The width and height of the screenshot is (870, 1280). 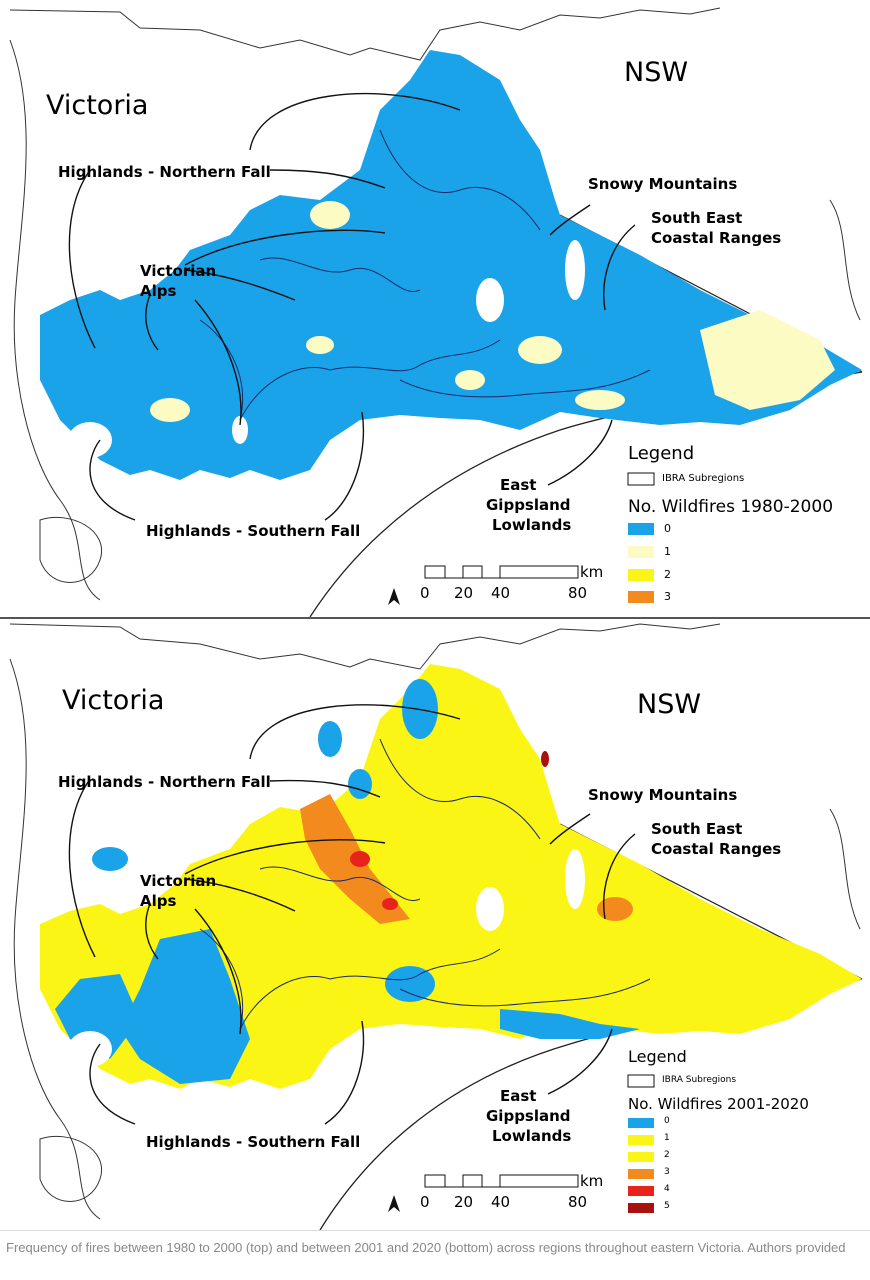 I want to click on legend-heading: No. Wildfires 2001-2020, so click(x=718, y=1104).